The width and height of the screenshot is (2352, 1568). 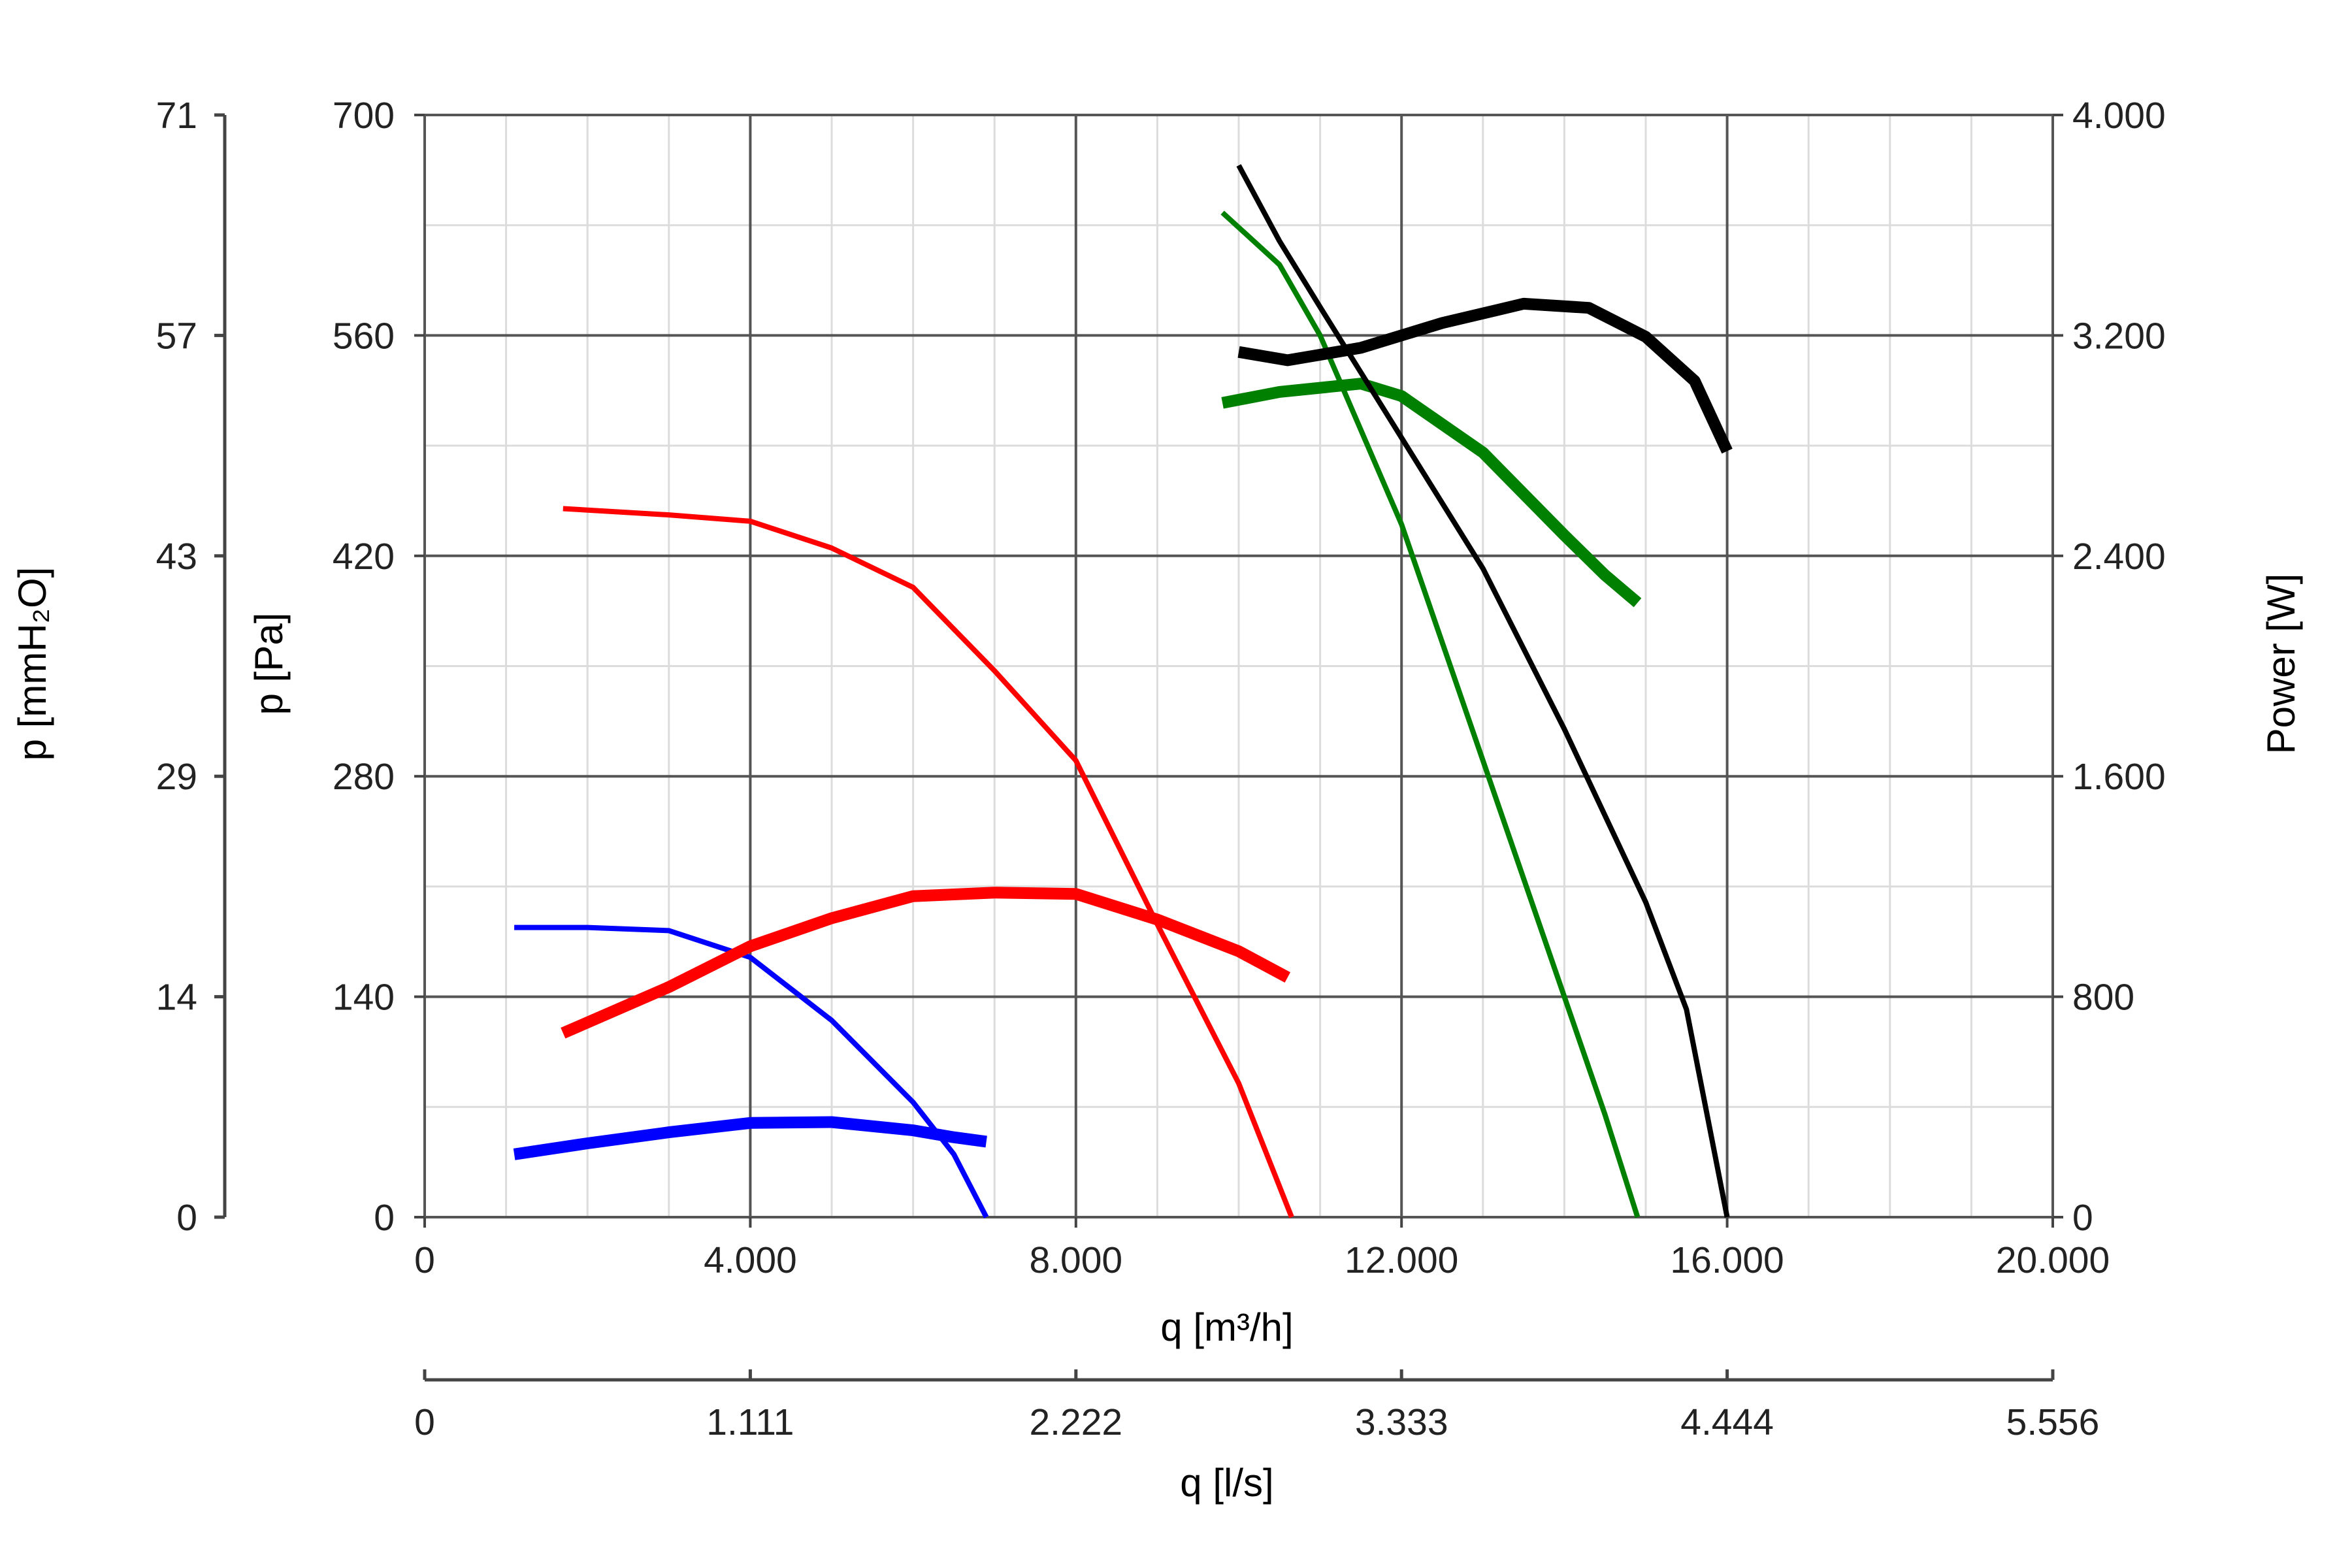 What do you see at coordinates (32, 664) in the screenshot?
I see `y-axis-mmh2o-title: p [mmH₂O]` at bounding box center [32, 664].